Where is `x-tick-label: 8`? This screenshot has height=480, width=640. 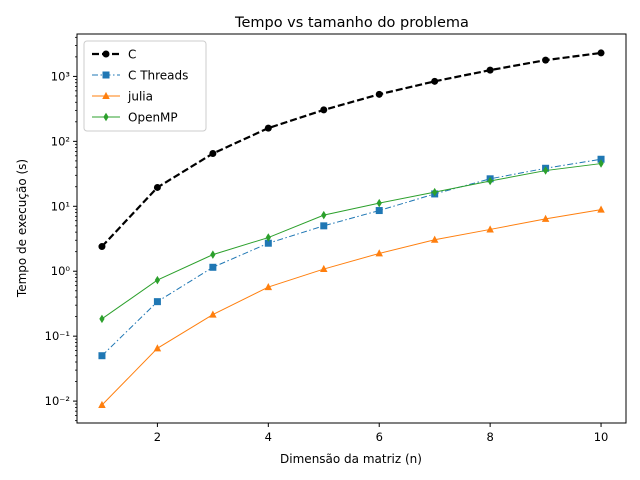
x-tick-label: 8 is located at coordinates (489, 437).